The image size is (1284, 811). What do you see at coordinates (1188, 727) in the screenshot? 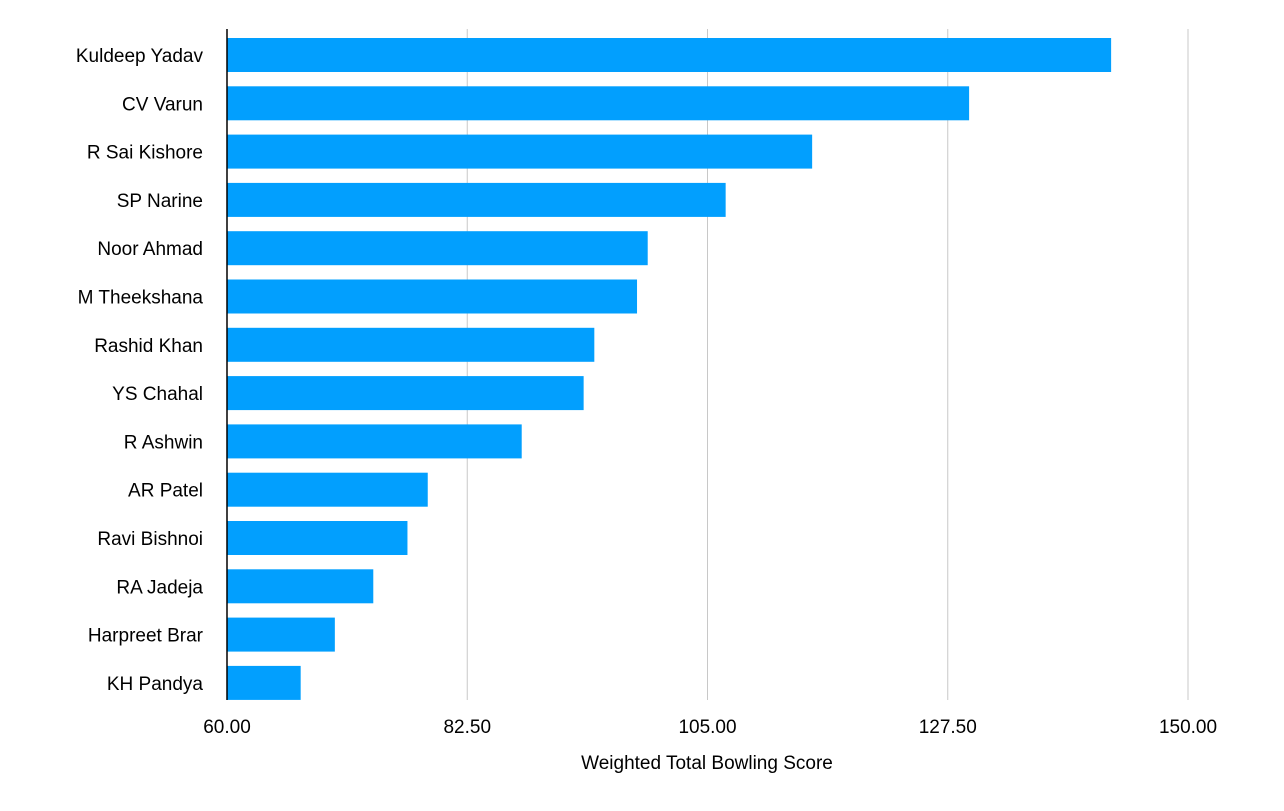
I see `x-tick-label: 150.00` at bounding box center [1188, 727].